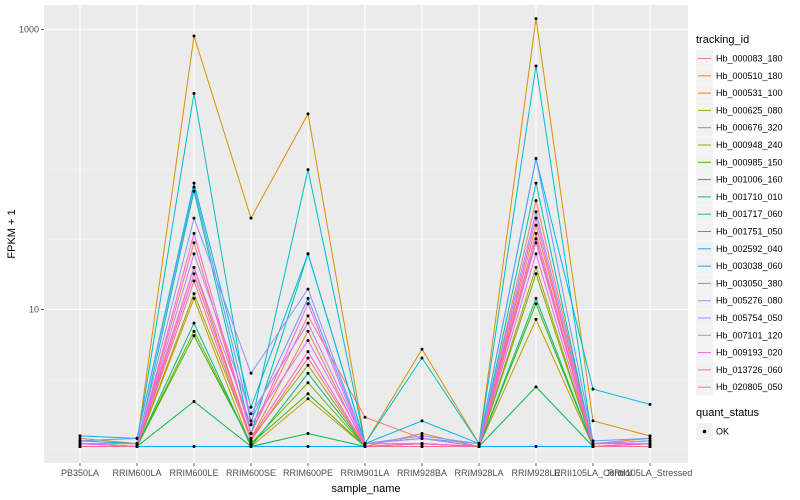 The height and width of the screenshot is (500, 800). I want to click on x-tick-label: RRIM928LA, so click(478, 473).